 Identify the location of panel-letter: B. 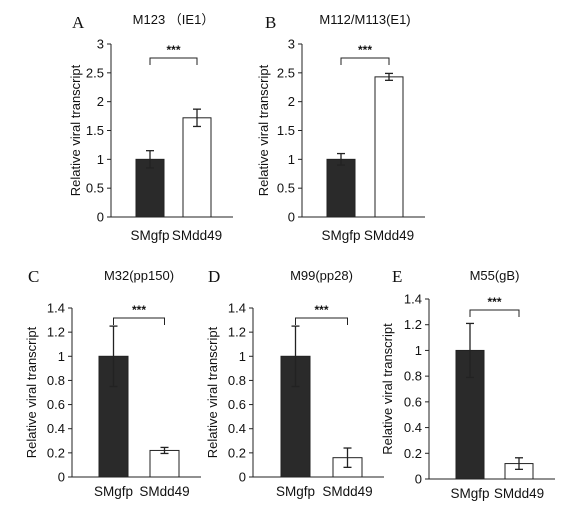
(270, 22).